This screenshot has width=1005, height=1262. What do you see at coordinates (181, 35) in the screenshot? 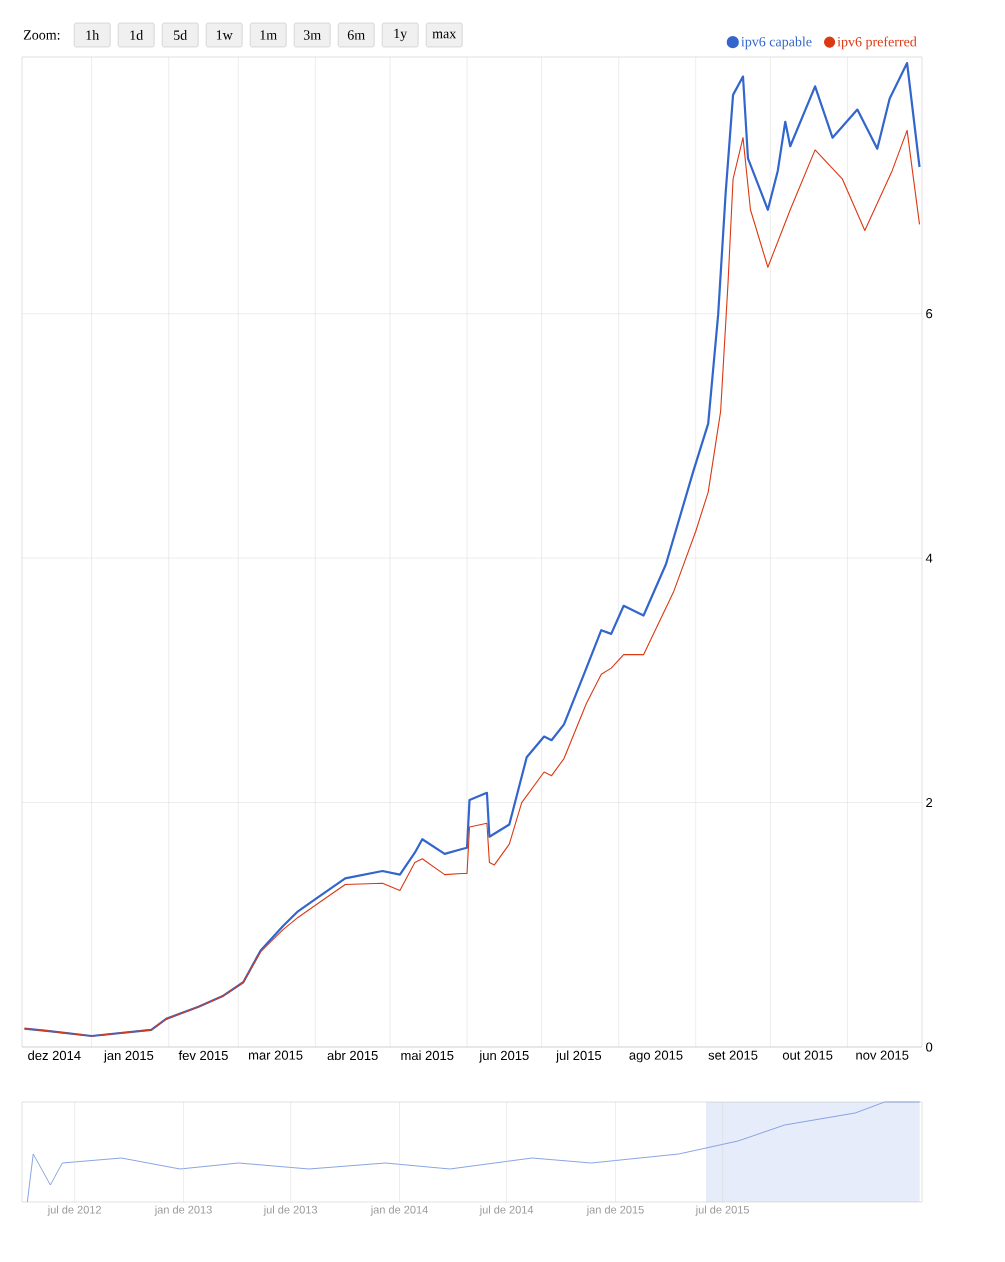
I see `text: 5d` at bounding box center [181, 35].